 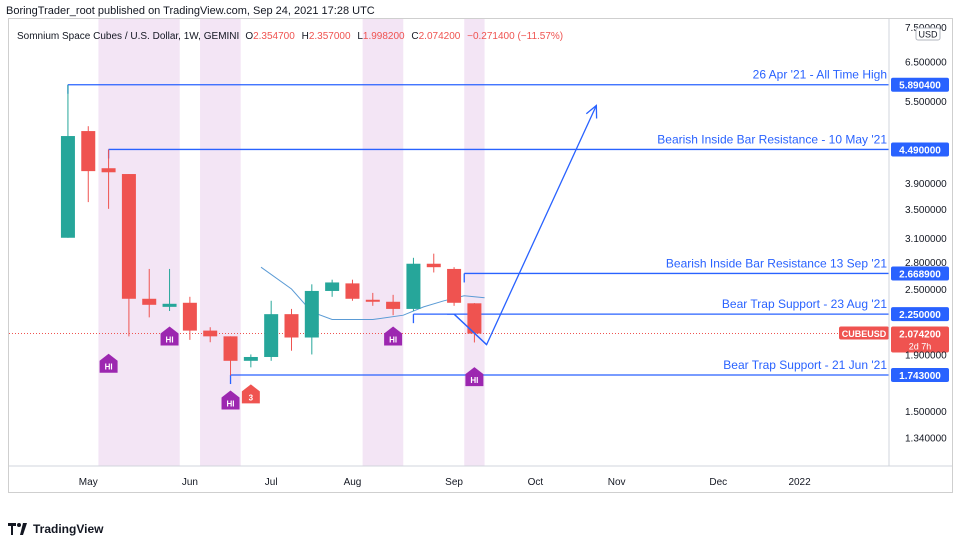 I want to click on level-price-tag-label: 2.668900, so click(x=920, y=274).